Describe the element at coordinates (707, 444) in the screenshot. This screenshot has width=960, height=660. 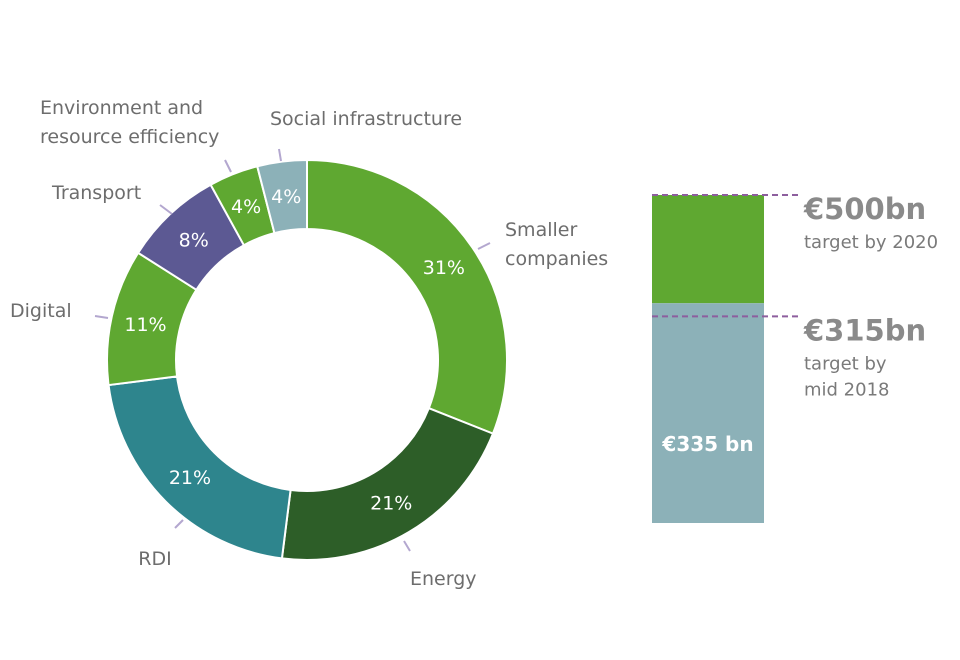
I see `achieved-value-label: €335 bn` at that location.